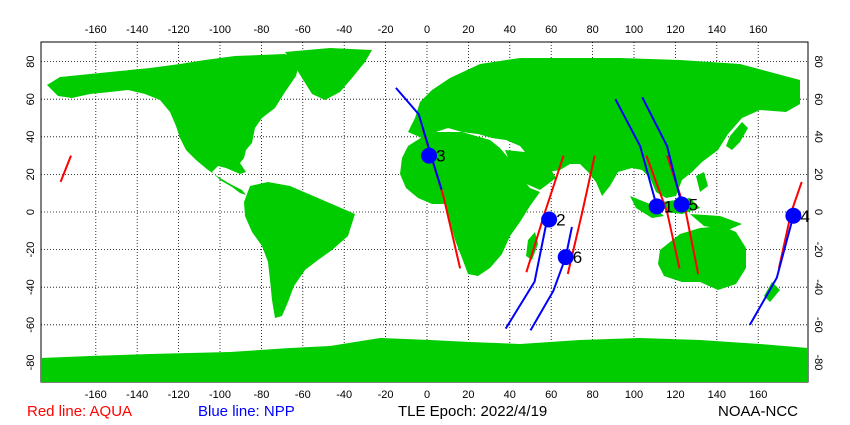 The height and width of the screenshot is (425, 850). Describe the element at coordinates (137, 30) in the screenshot. I see `lon-tick-top: -140` at that location.